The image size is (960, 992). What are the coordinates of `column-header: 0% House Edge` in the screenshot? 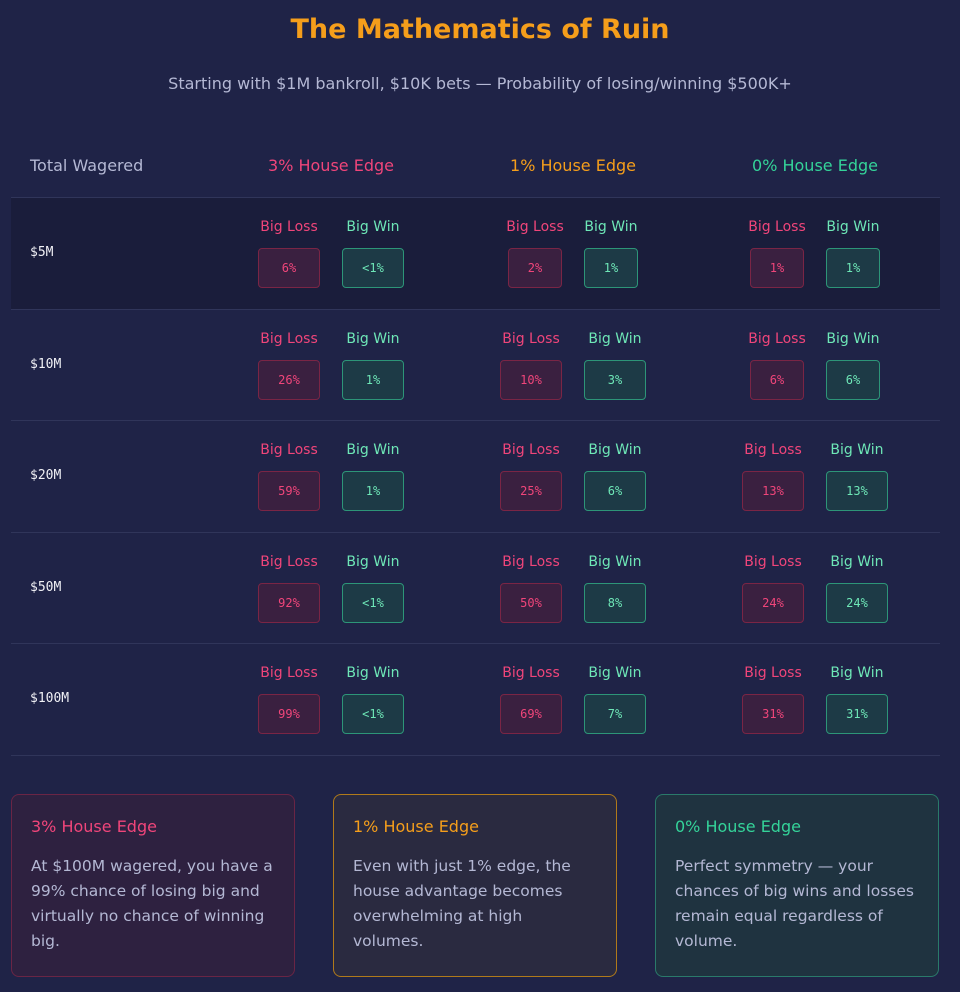 It's located at (815, 165).